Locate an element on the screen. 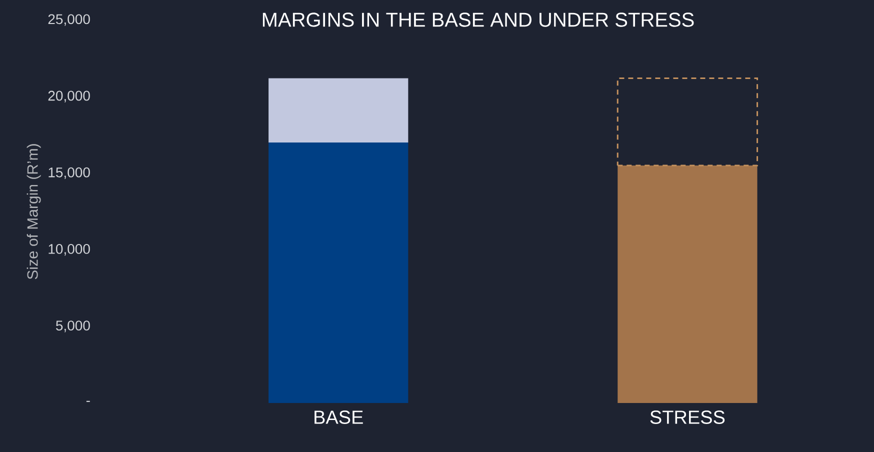  chart-title: MARGINS IN THE BASE AND UNDER STRESS is located at coordinates (478, 19).